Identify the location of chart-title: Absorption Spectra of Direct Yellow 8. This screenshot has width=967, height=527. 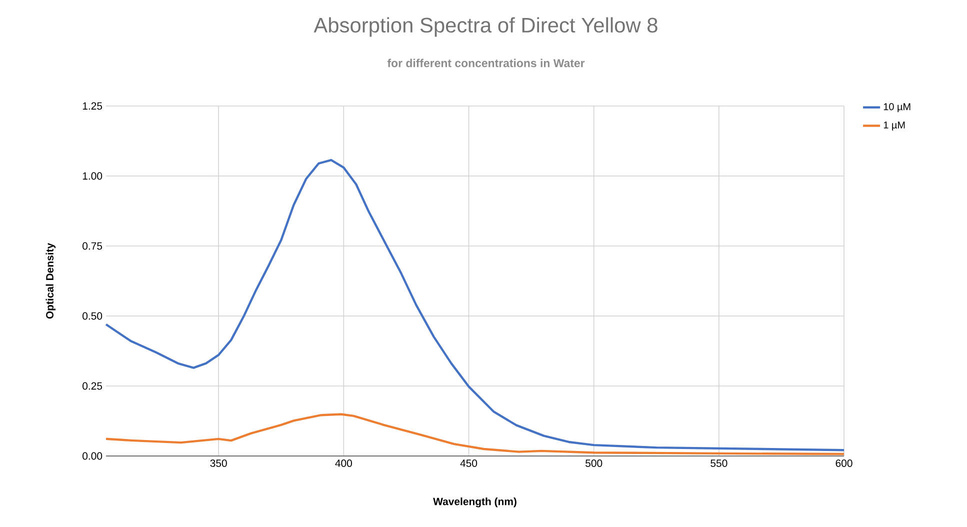
(486, 27).